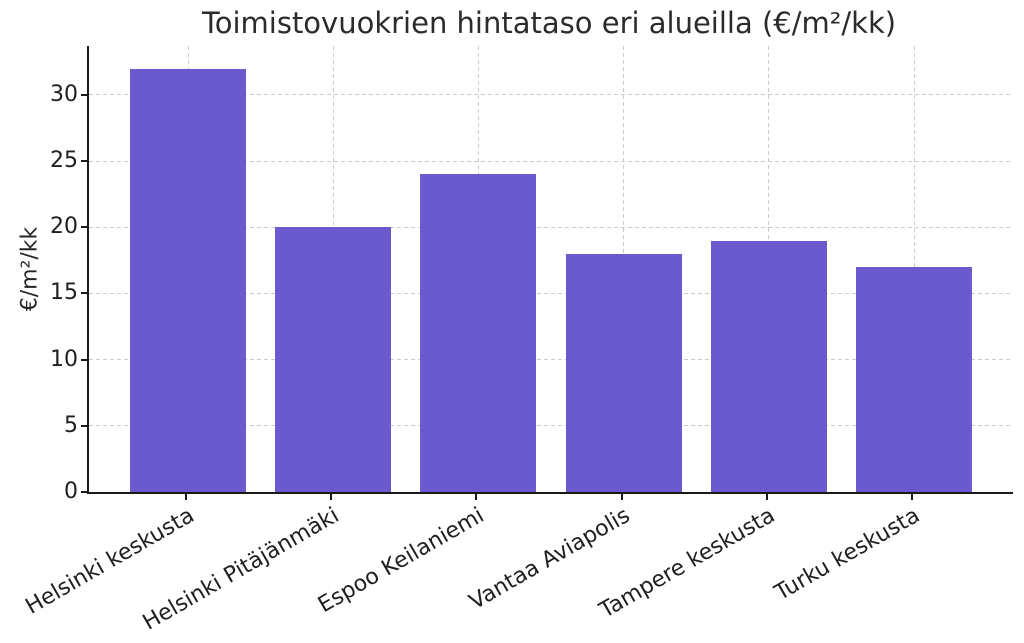 The height and width of the screenshot is (643, 1024). Describe the element at coordinates (188, 280) in the screenshot. I see `bar-helsinki-keskusta` at that location.